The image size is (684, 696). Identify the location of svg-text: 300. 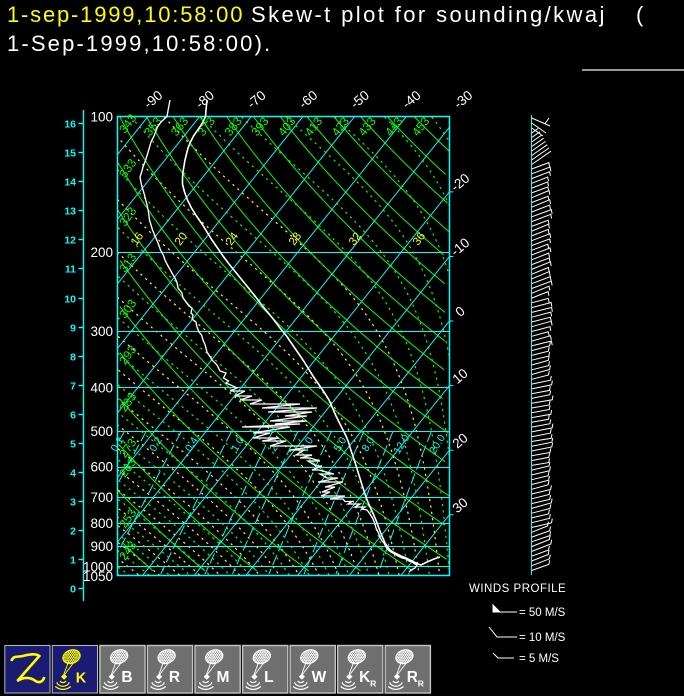
(101, 331).